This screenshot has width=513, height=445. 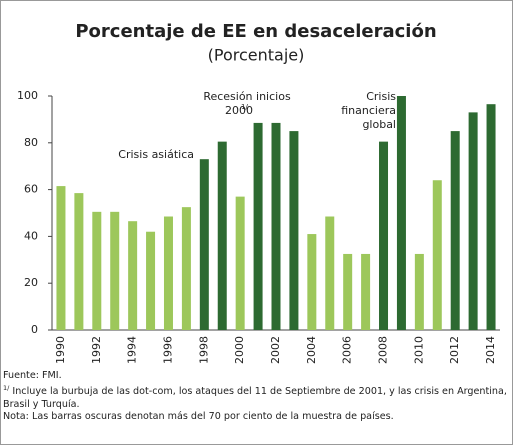 I want to click on x-tick-label: 1992, so click(x=96, y=350).